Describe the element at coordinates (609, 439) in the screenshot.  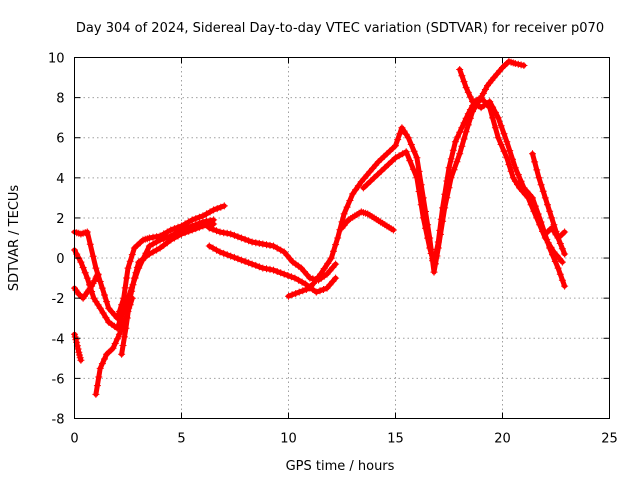
I see `x-tick-label: 25` at that location.